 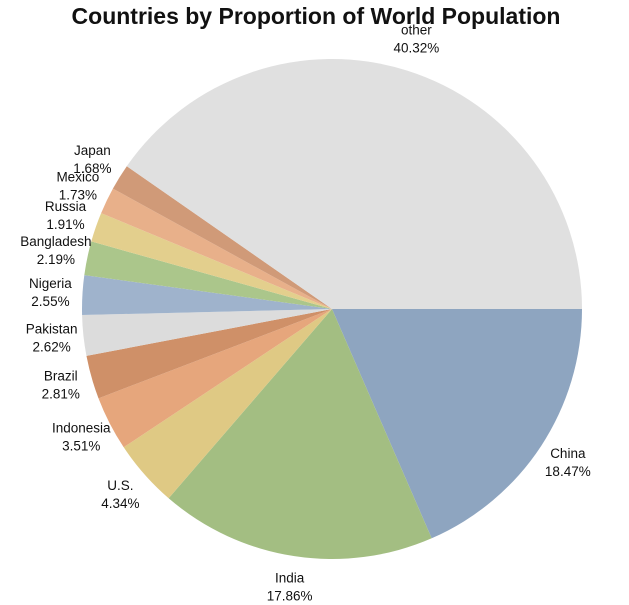 What do you see at coordinates (51, 347) in the screenshot?
I see `slice-value-label: 2.62%` at bounding box center [51, 347].